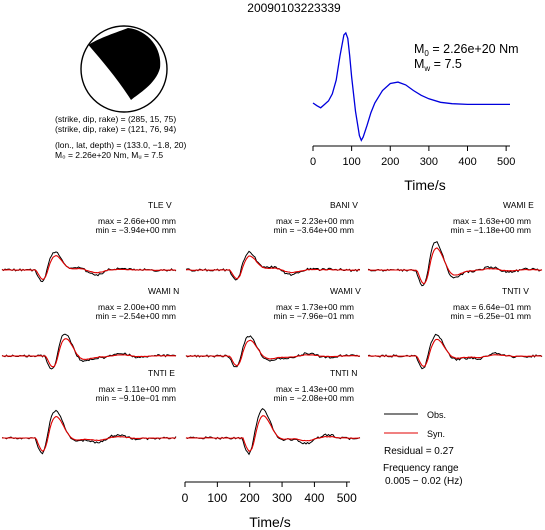 Image resolution: width=545 pixels, height=530 pixels. I want to click on min-amplitude-label: min = −2.54e+00 mm, so click(135, 316).